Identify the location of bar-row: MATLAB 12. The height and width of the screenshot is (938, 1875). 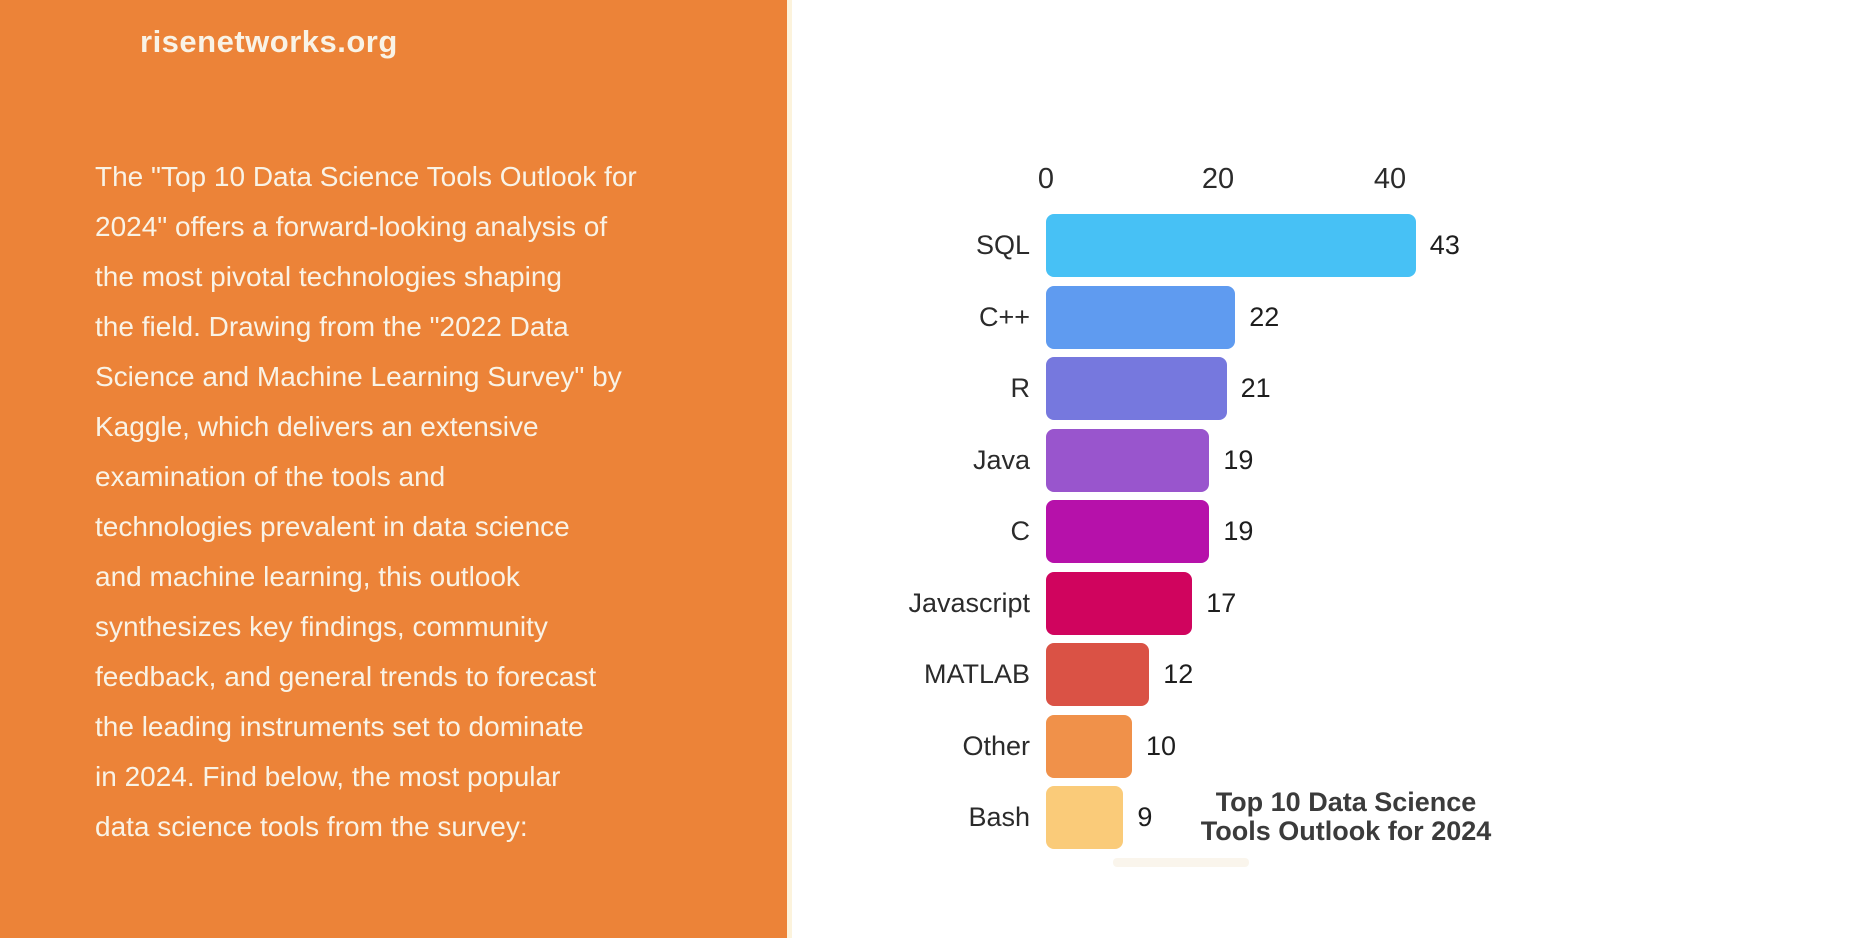
(1126, 674).